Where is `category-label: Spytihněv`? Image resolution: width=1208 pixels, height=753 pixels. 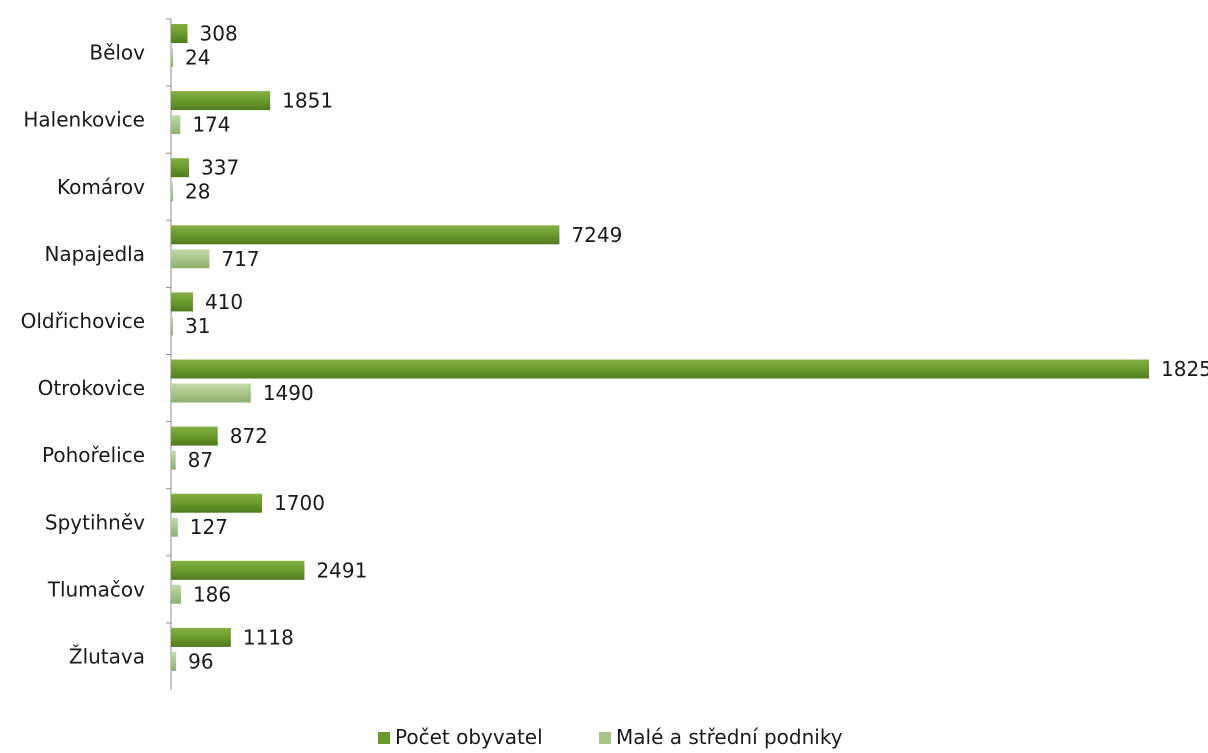
category-label: Spytihněv is located at coordinates (95, 522).